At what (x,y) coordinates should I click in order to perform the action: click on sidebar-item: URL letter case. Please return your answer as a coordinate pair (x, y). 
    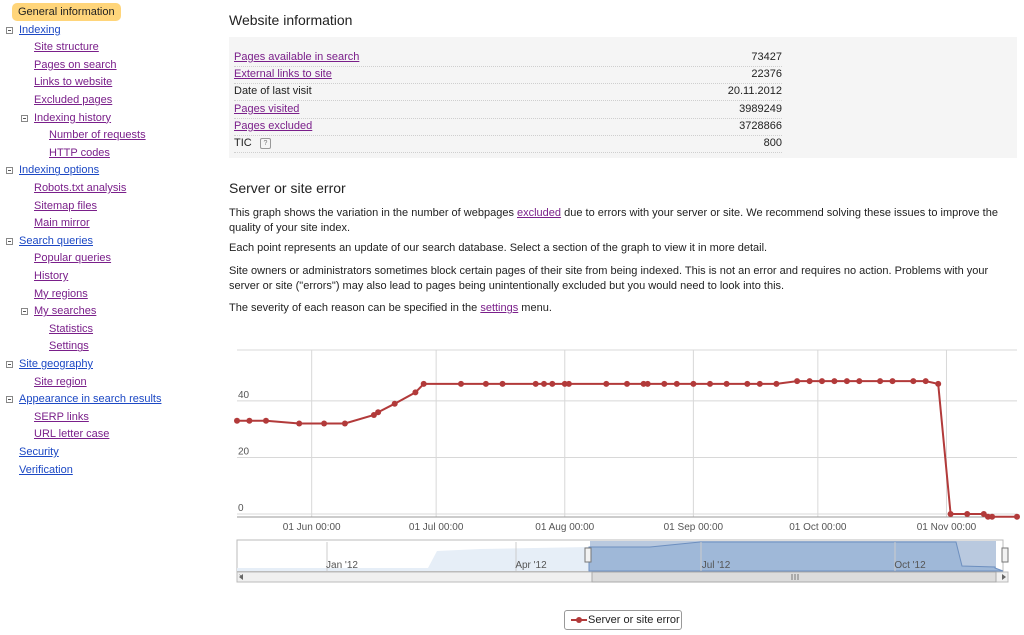
    Looking at the image, I should click on (71, 434).